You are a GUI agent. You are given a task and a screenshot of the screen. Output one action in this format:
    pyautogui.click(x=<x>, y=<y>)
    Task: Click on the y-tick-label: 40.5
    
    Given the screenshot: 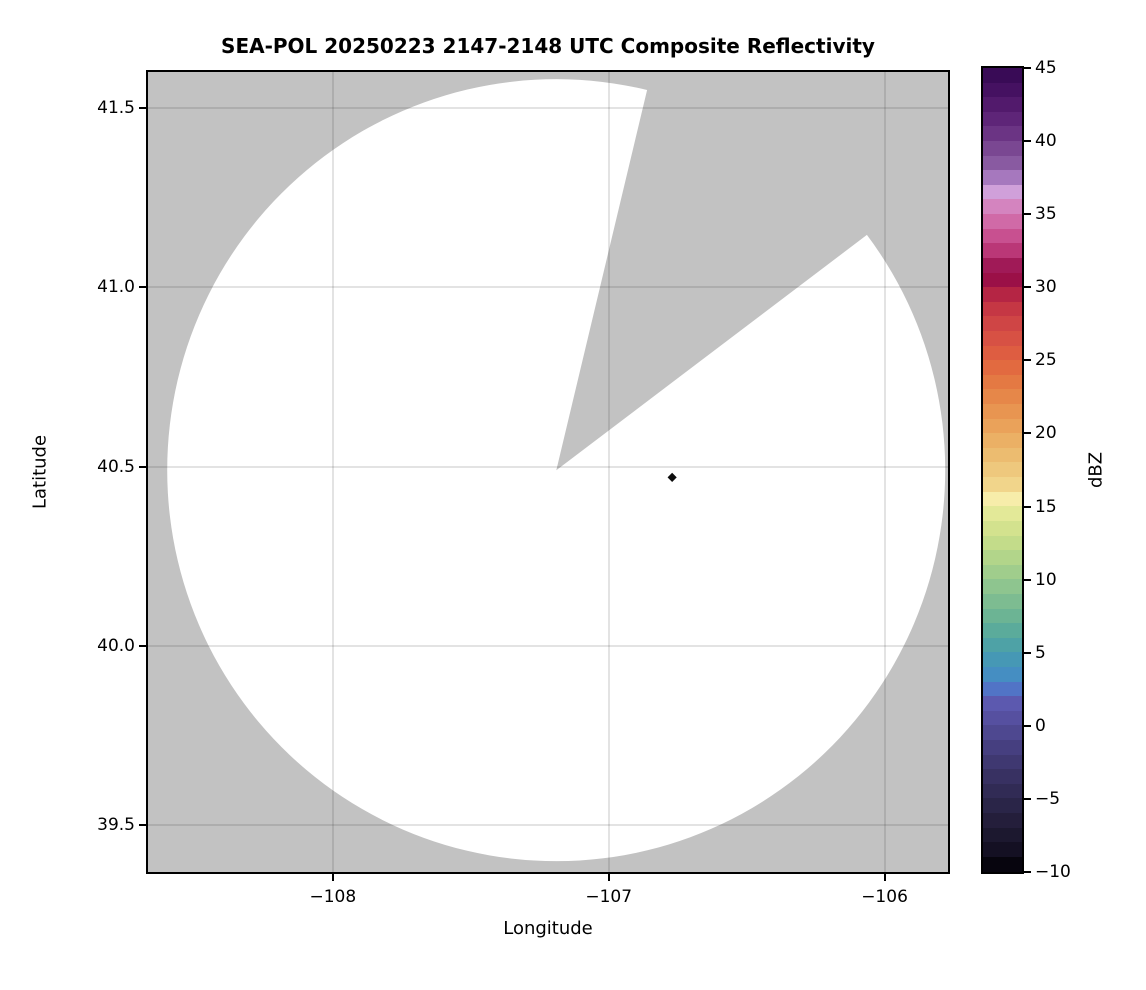 What is the action you would take?
    pyautogui.click(x=116, y=466)
    